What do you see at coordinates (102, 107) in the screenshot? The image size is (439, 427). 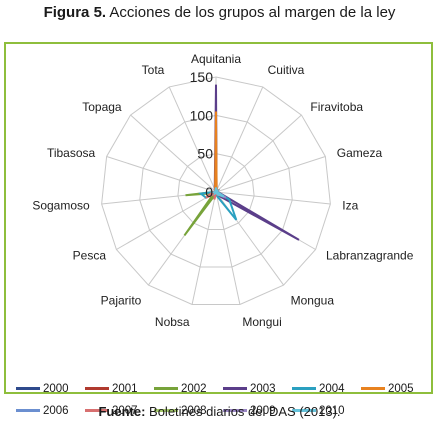 I see `category-label-topaga: Topaga` at bounding box center [102, 107].